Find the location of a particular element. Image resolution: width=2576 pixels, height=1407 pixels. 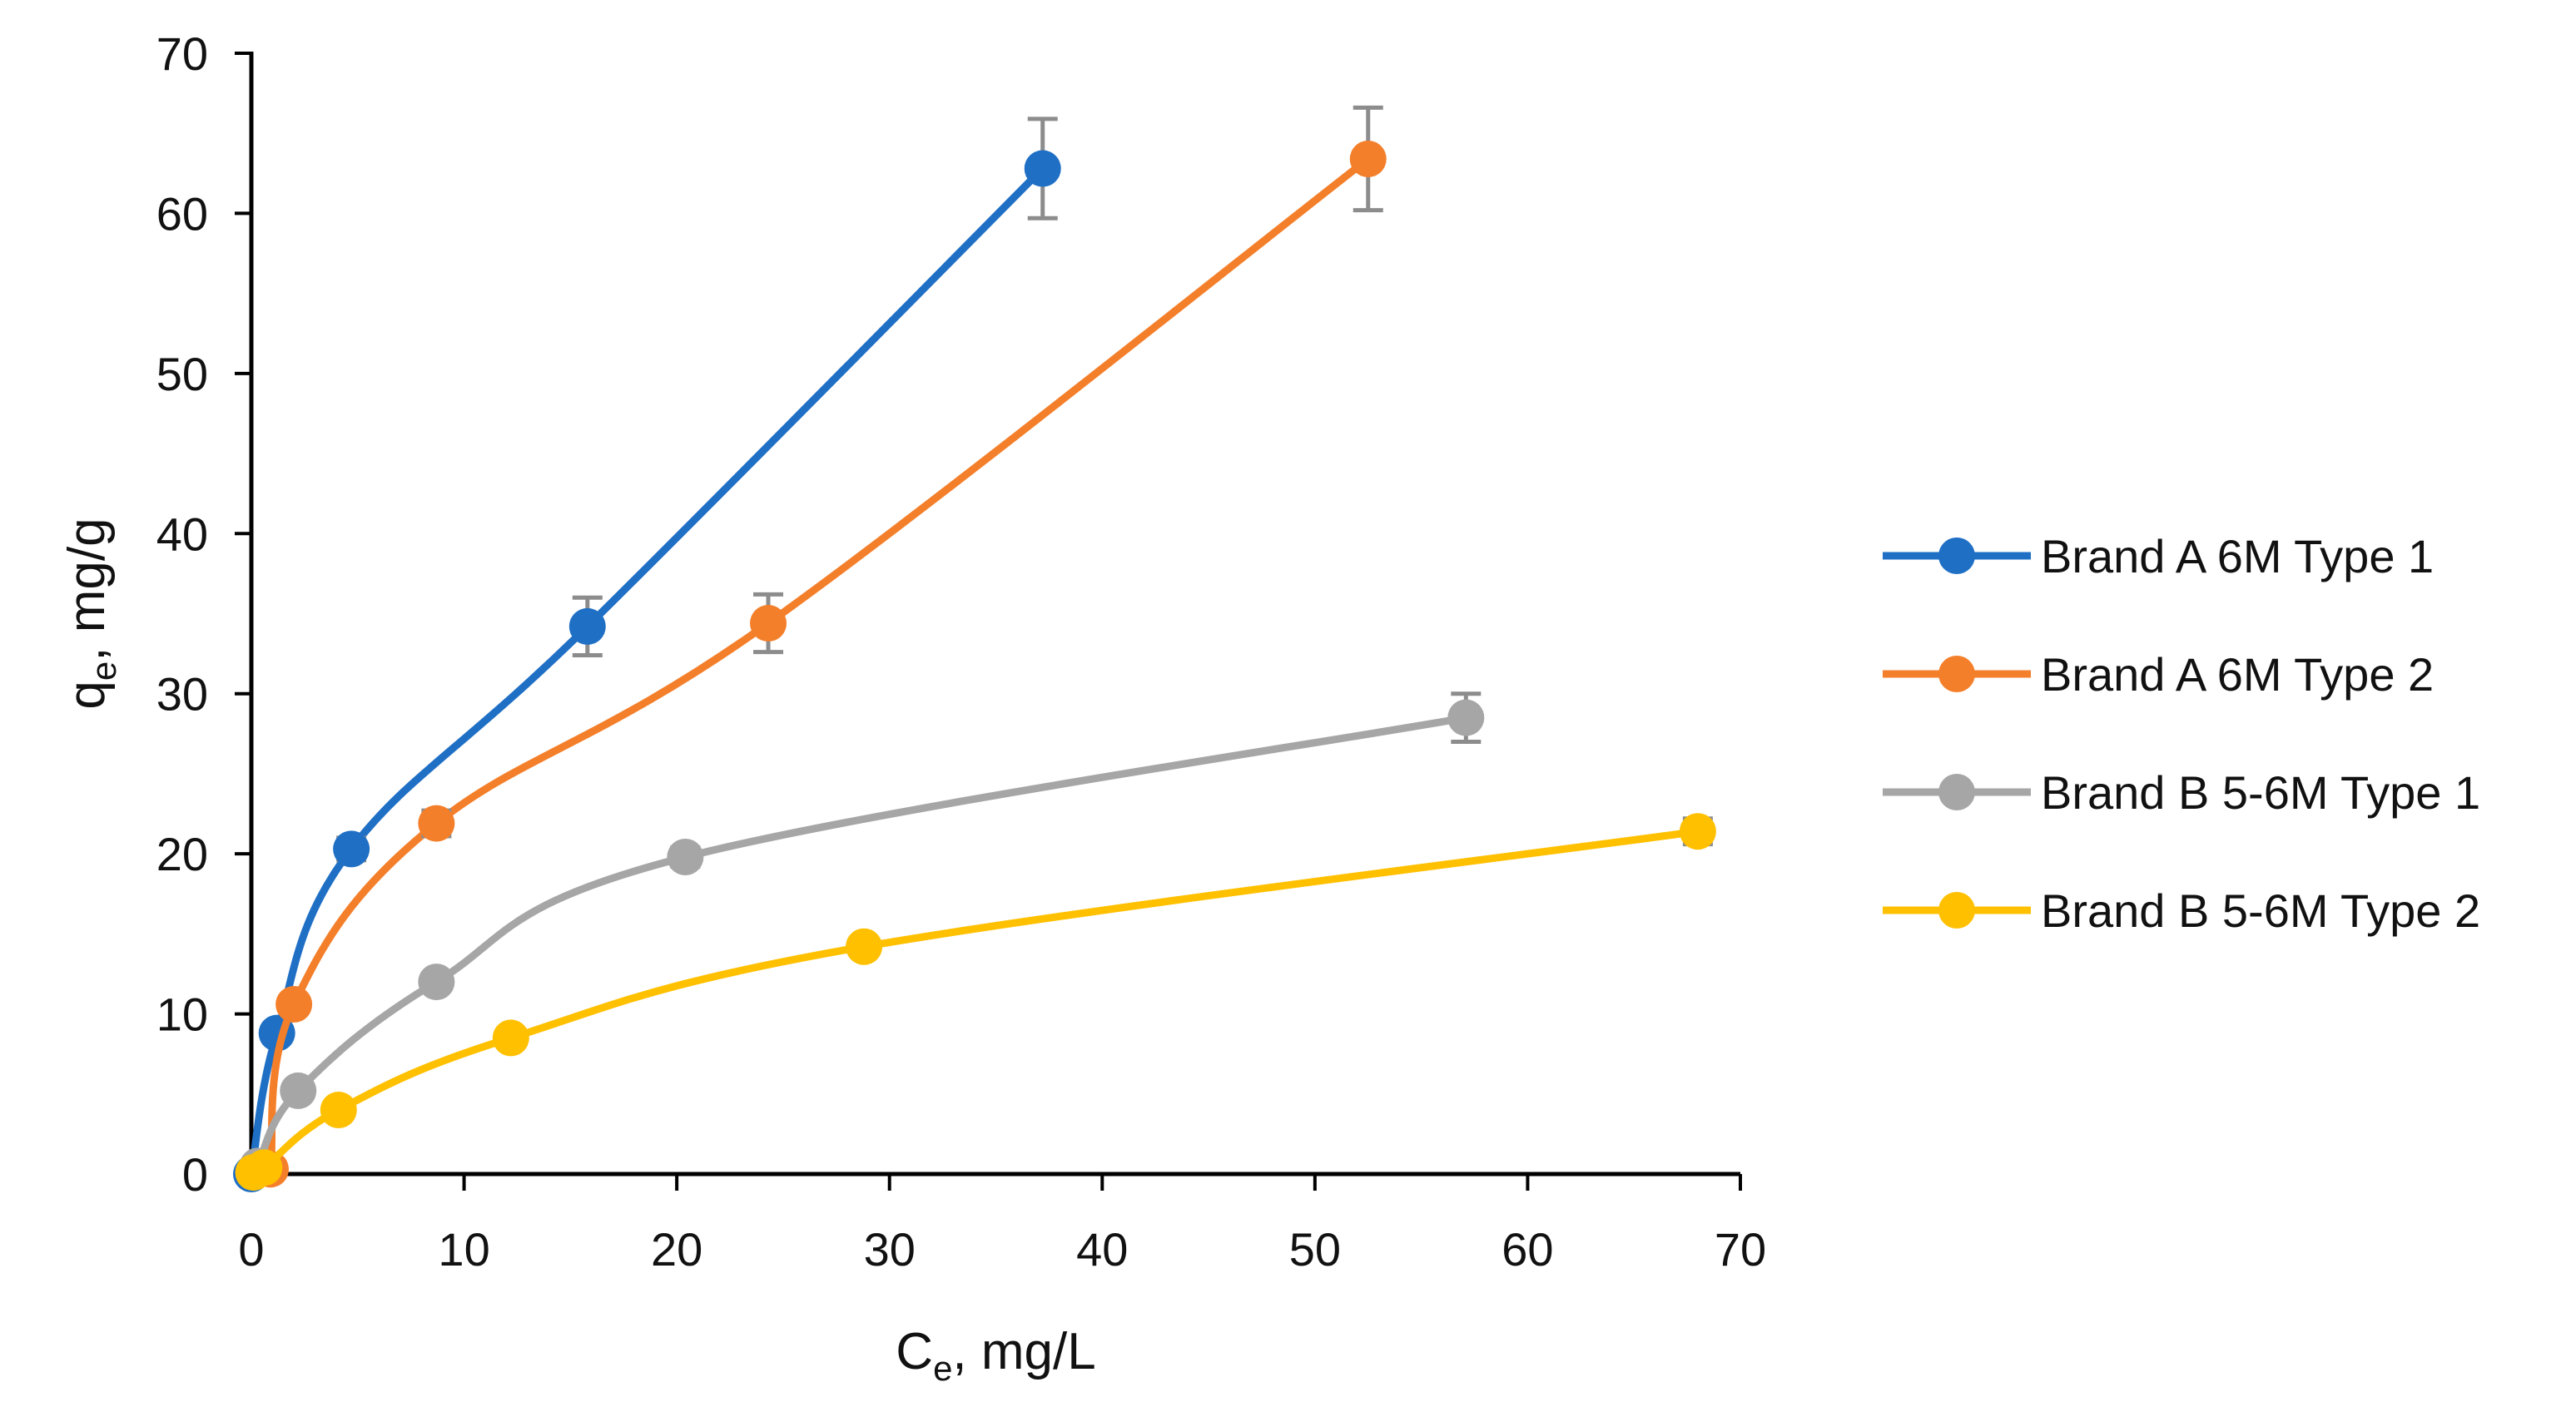

y-axis-title: qe, mg/g is located at coordinates (90, 613).